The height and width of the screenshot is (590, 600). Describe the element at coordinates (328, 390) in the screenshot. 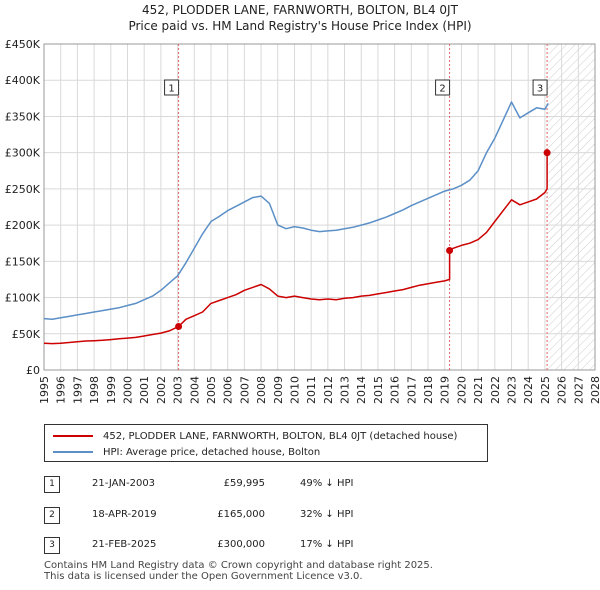

I see `x-tick-label: 2012` at that location.